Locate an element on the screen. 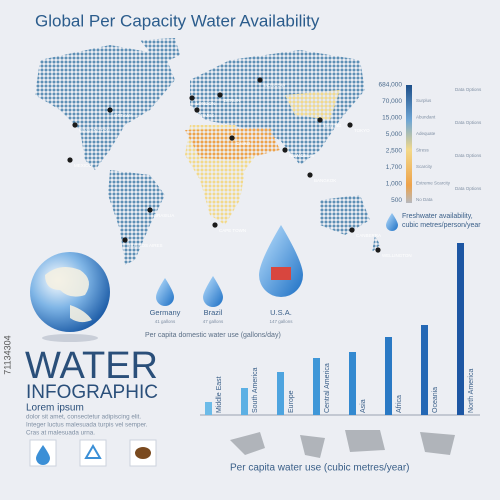  heading: WATER is located at coordinates (91, 366).